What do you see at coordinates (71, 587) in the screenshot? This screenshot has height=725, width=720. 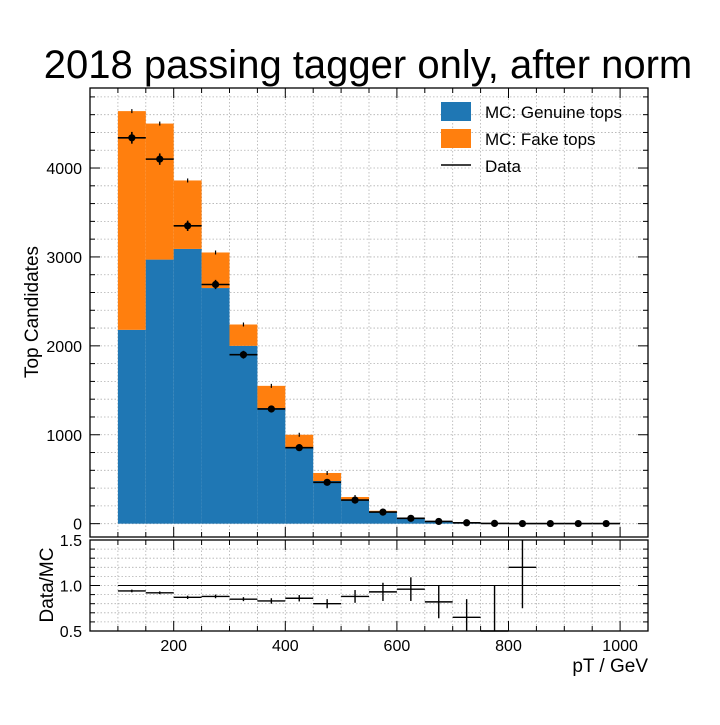 I see `ratio-ytick-label: 1.0` at bounding box center [71, 587].